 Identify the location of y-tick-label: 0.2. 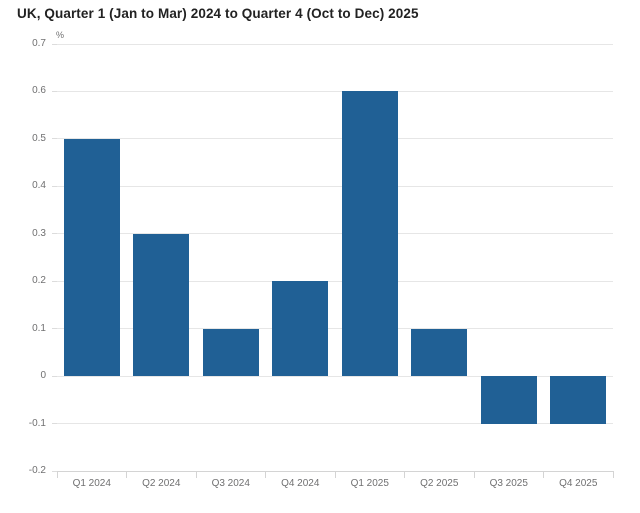
(39, 281).